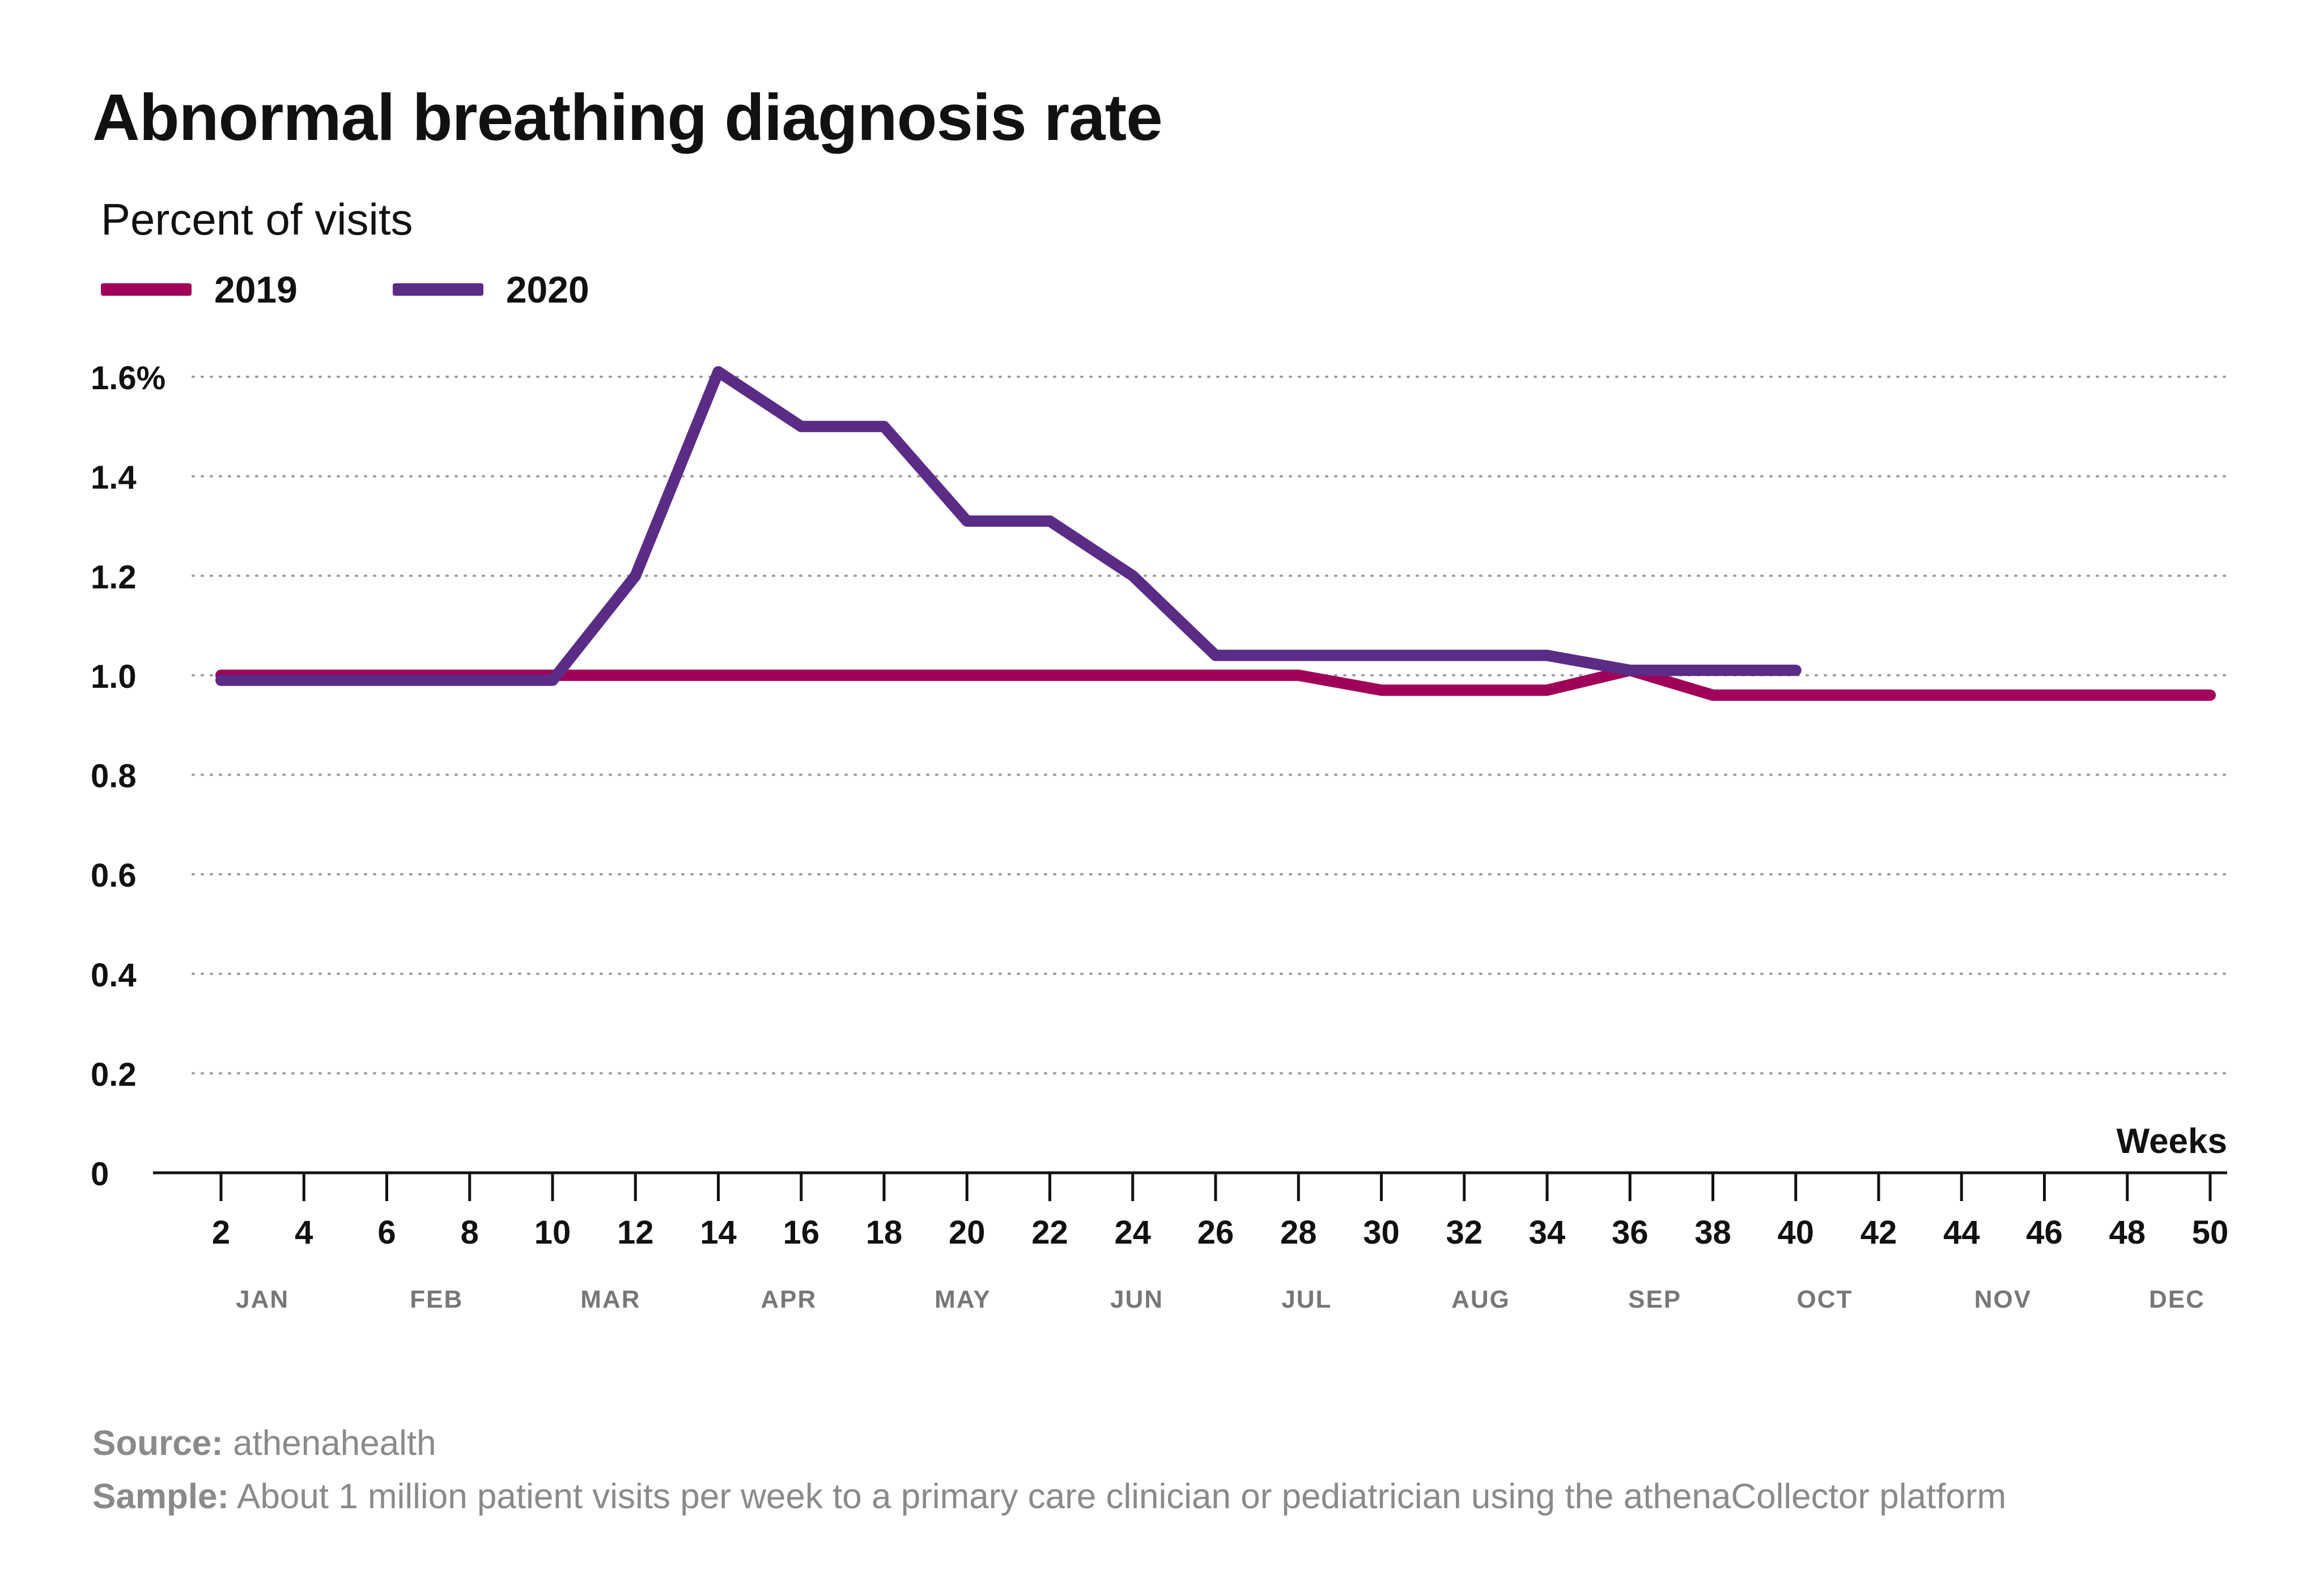 This screenshot has height=1596, width=2315. Describe the element at coordinates (1464, 1232) in the screenshot. I see `x-tick-label: 32` at that location.